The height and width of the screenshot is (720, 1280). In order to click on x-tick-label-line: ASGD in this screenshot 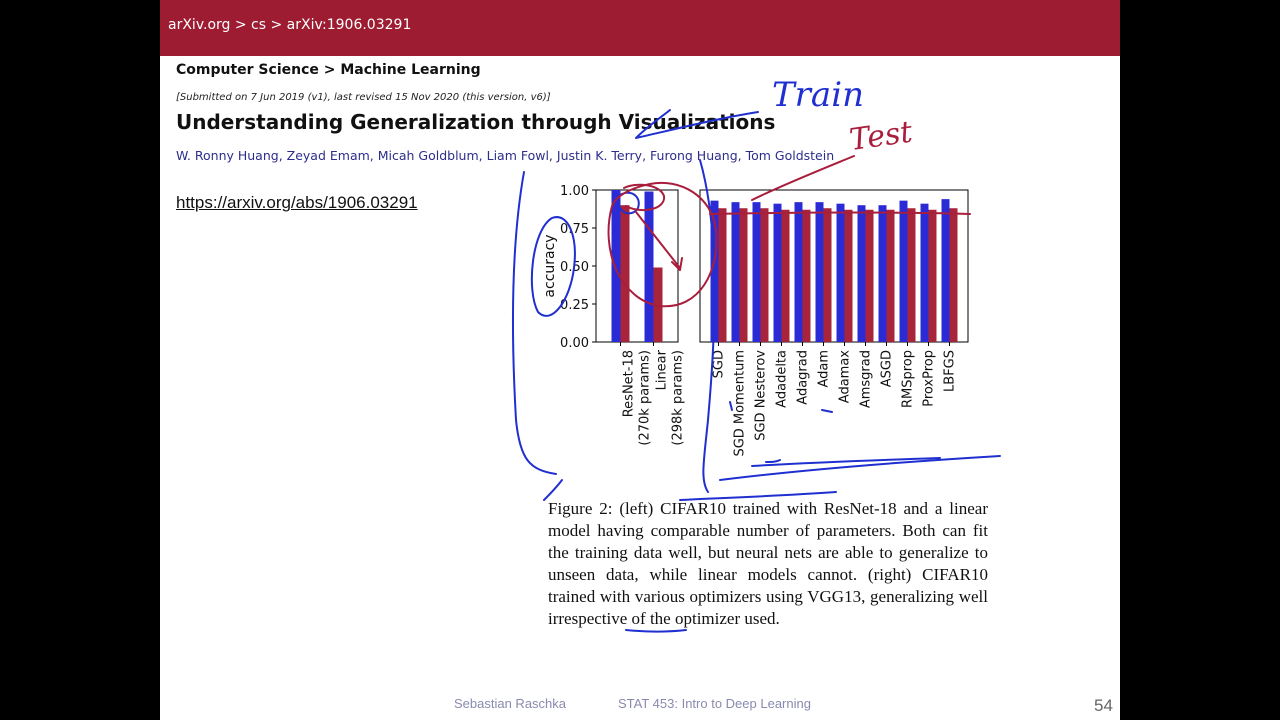, I will do `click(887, 368)`.